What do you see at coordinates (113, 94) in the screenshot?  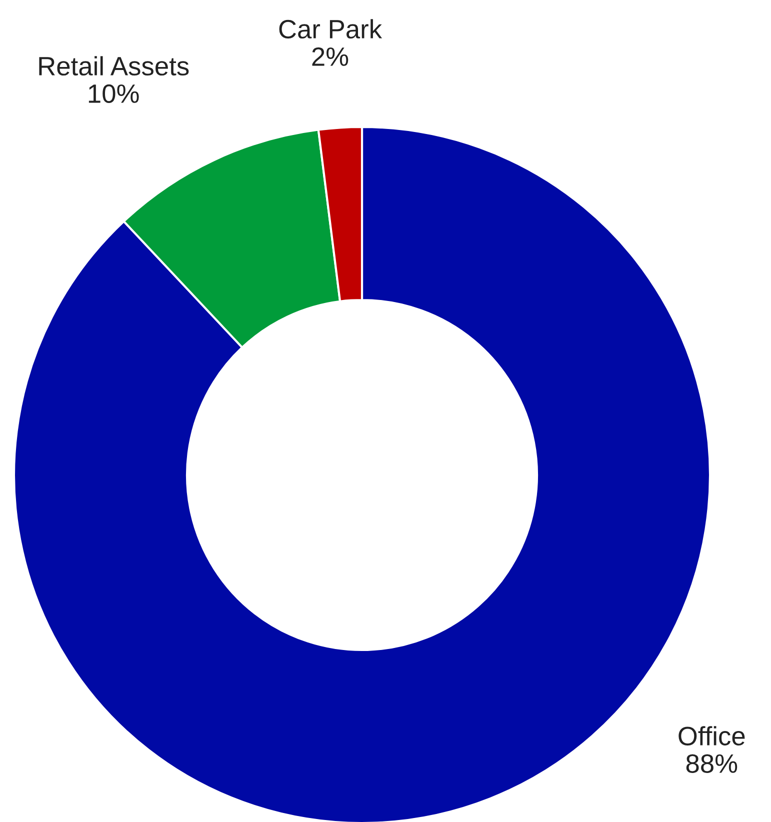 I see `data-label: 10%` at bounding box center [113, 94].